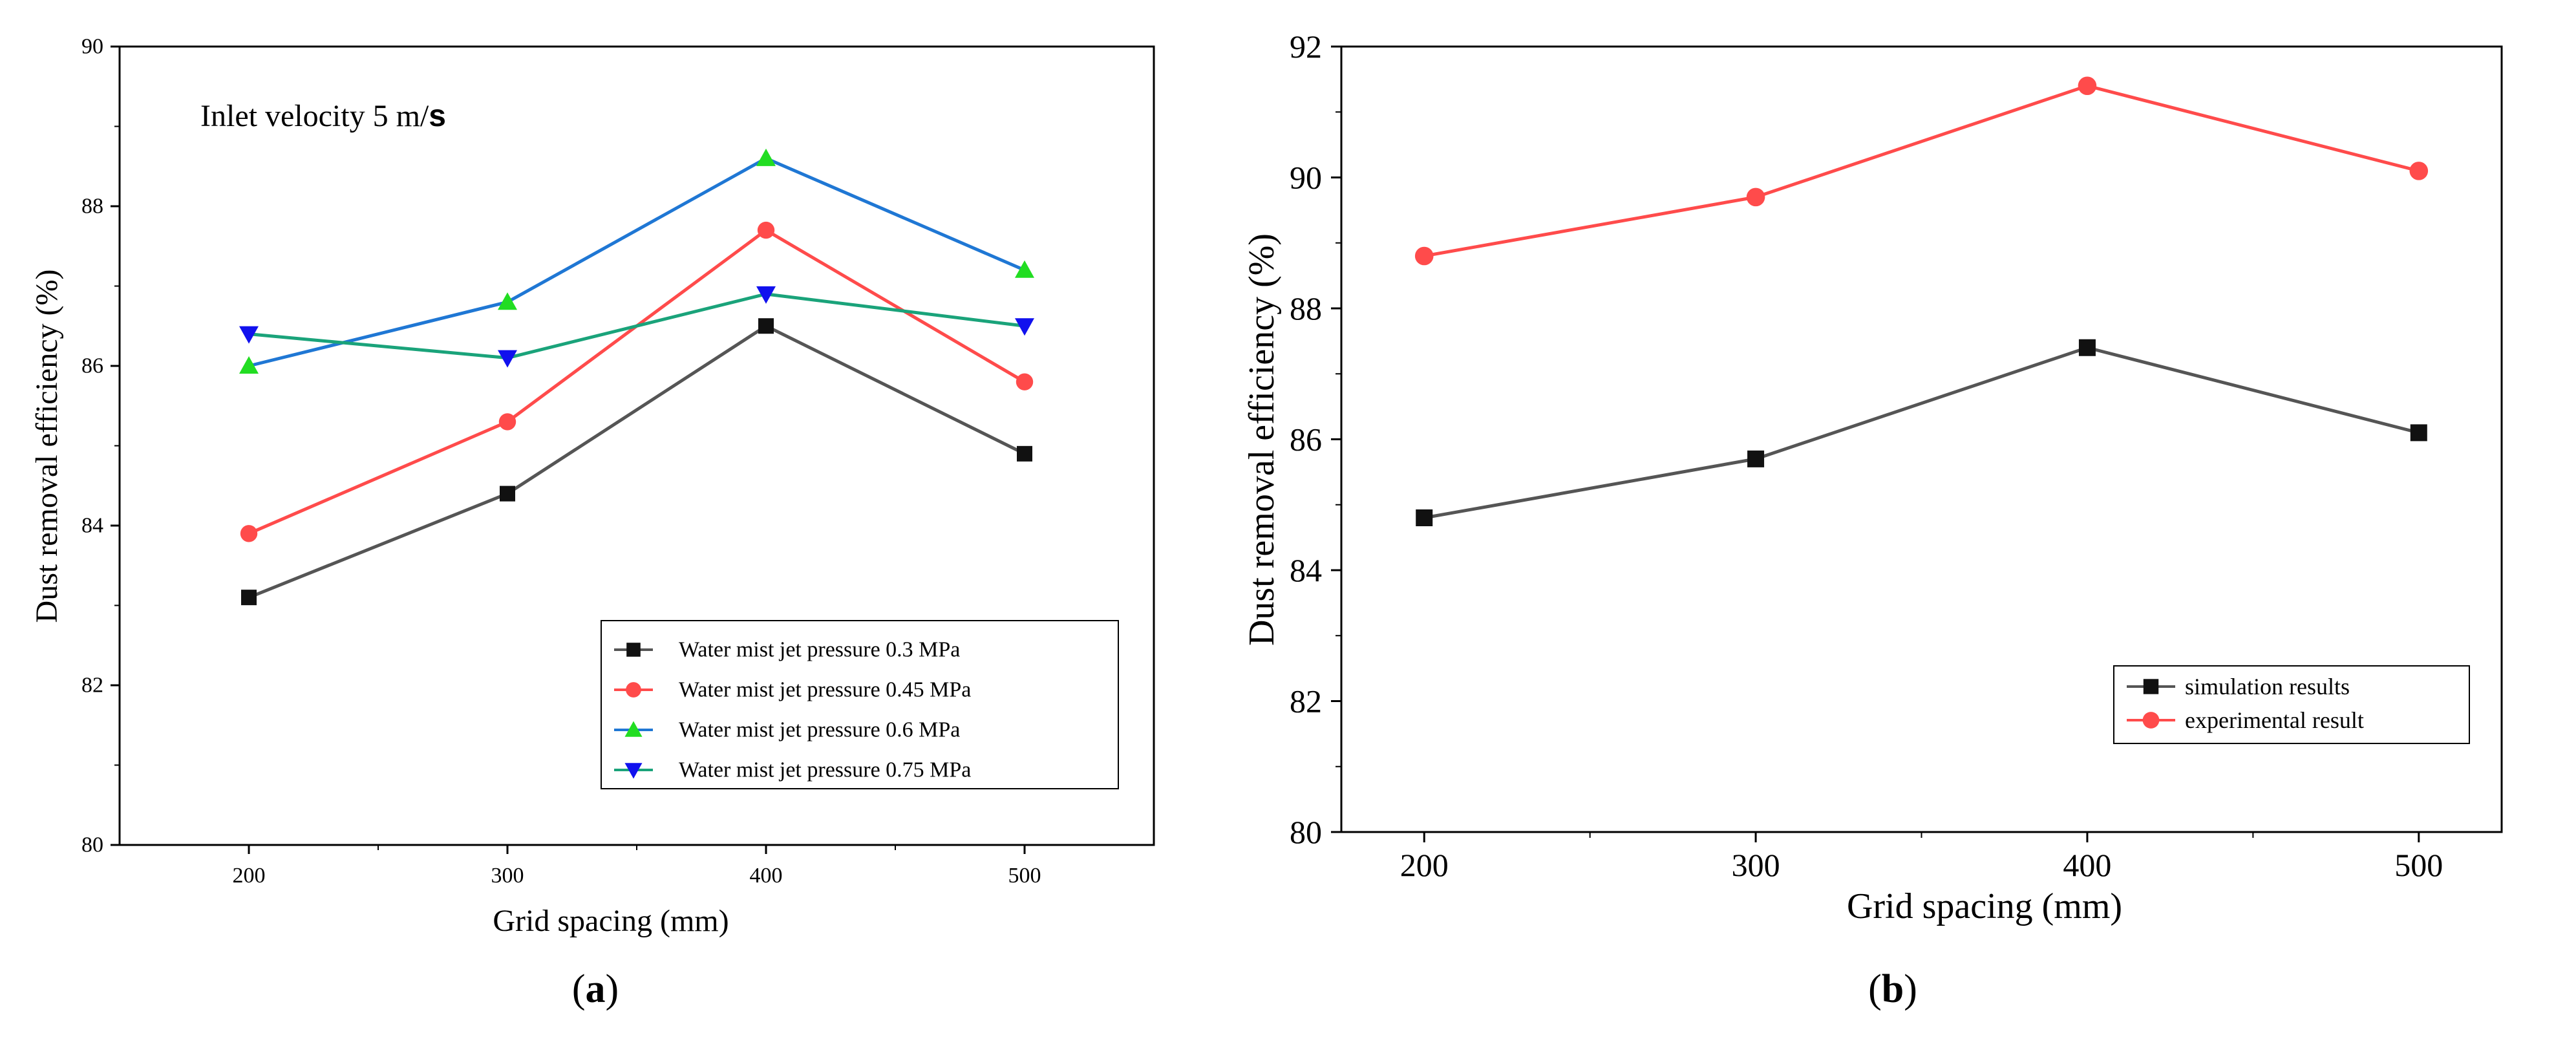  What do you see at coordinates (1306, 46) in the screenshot?
I see `y-tick-label: 92` at bounding box center [1306, 46].